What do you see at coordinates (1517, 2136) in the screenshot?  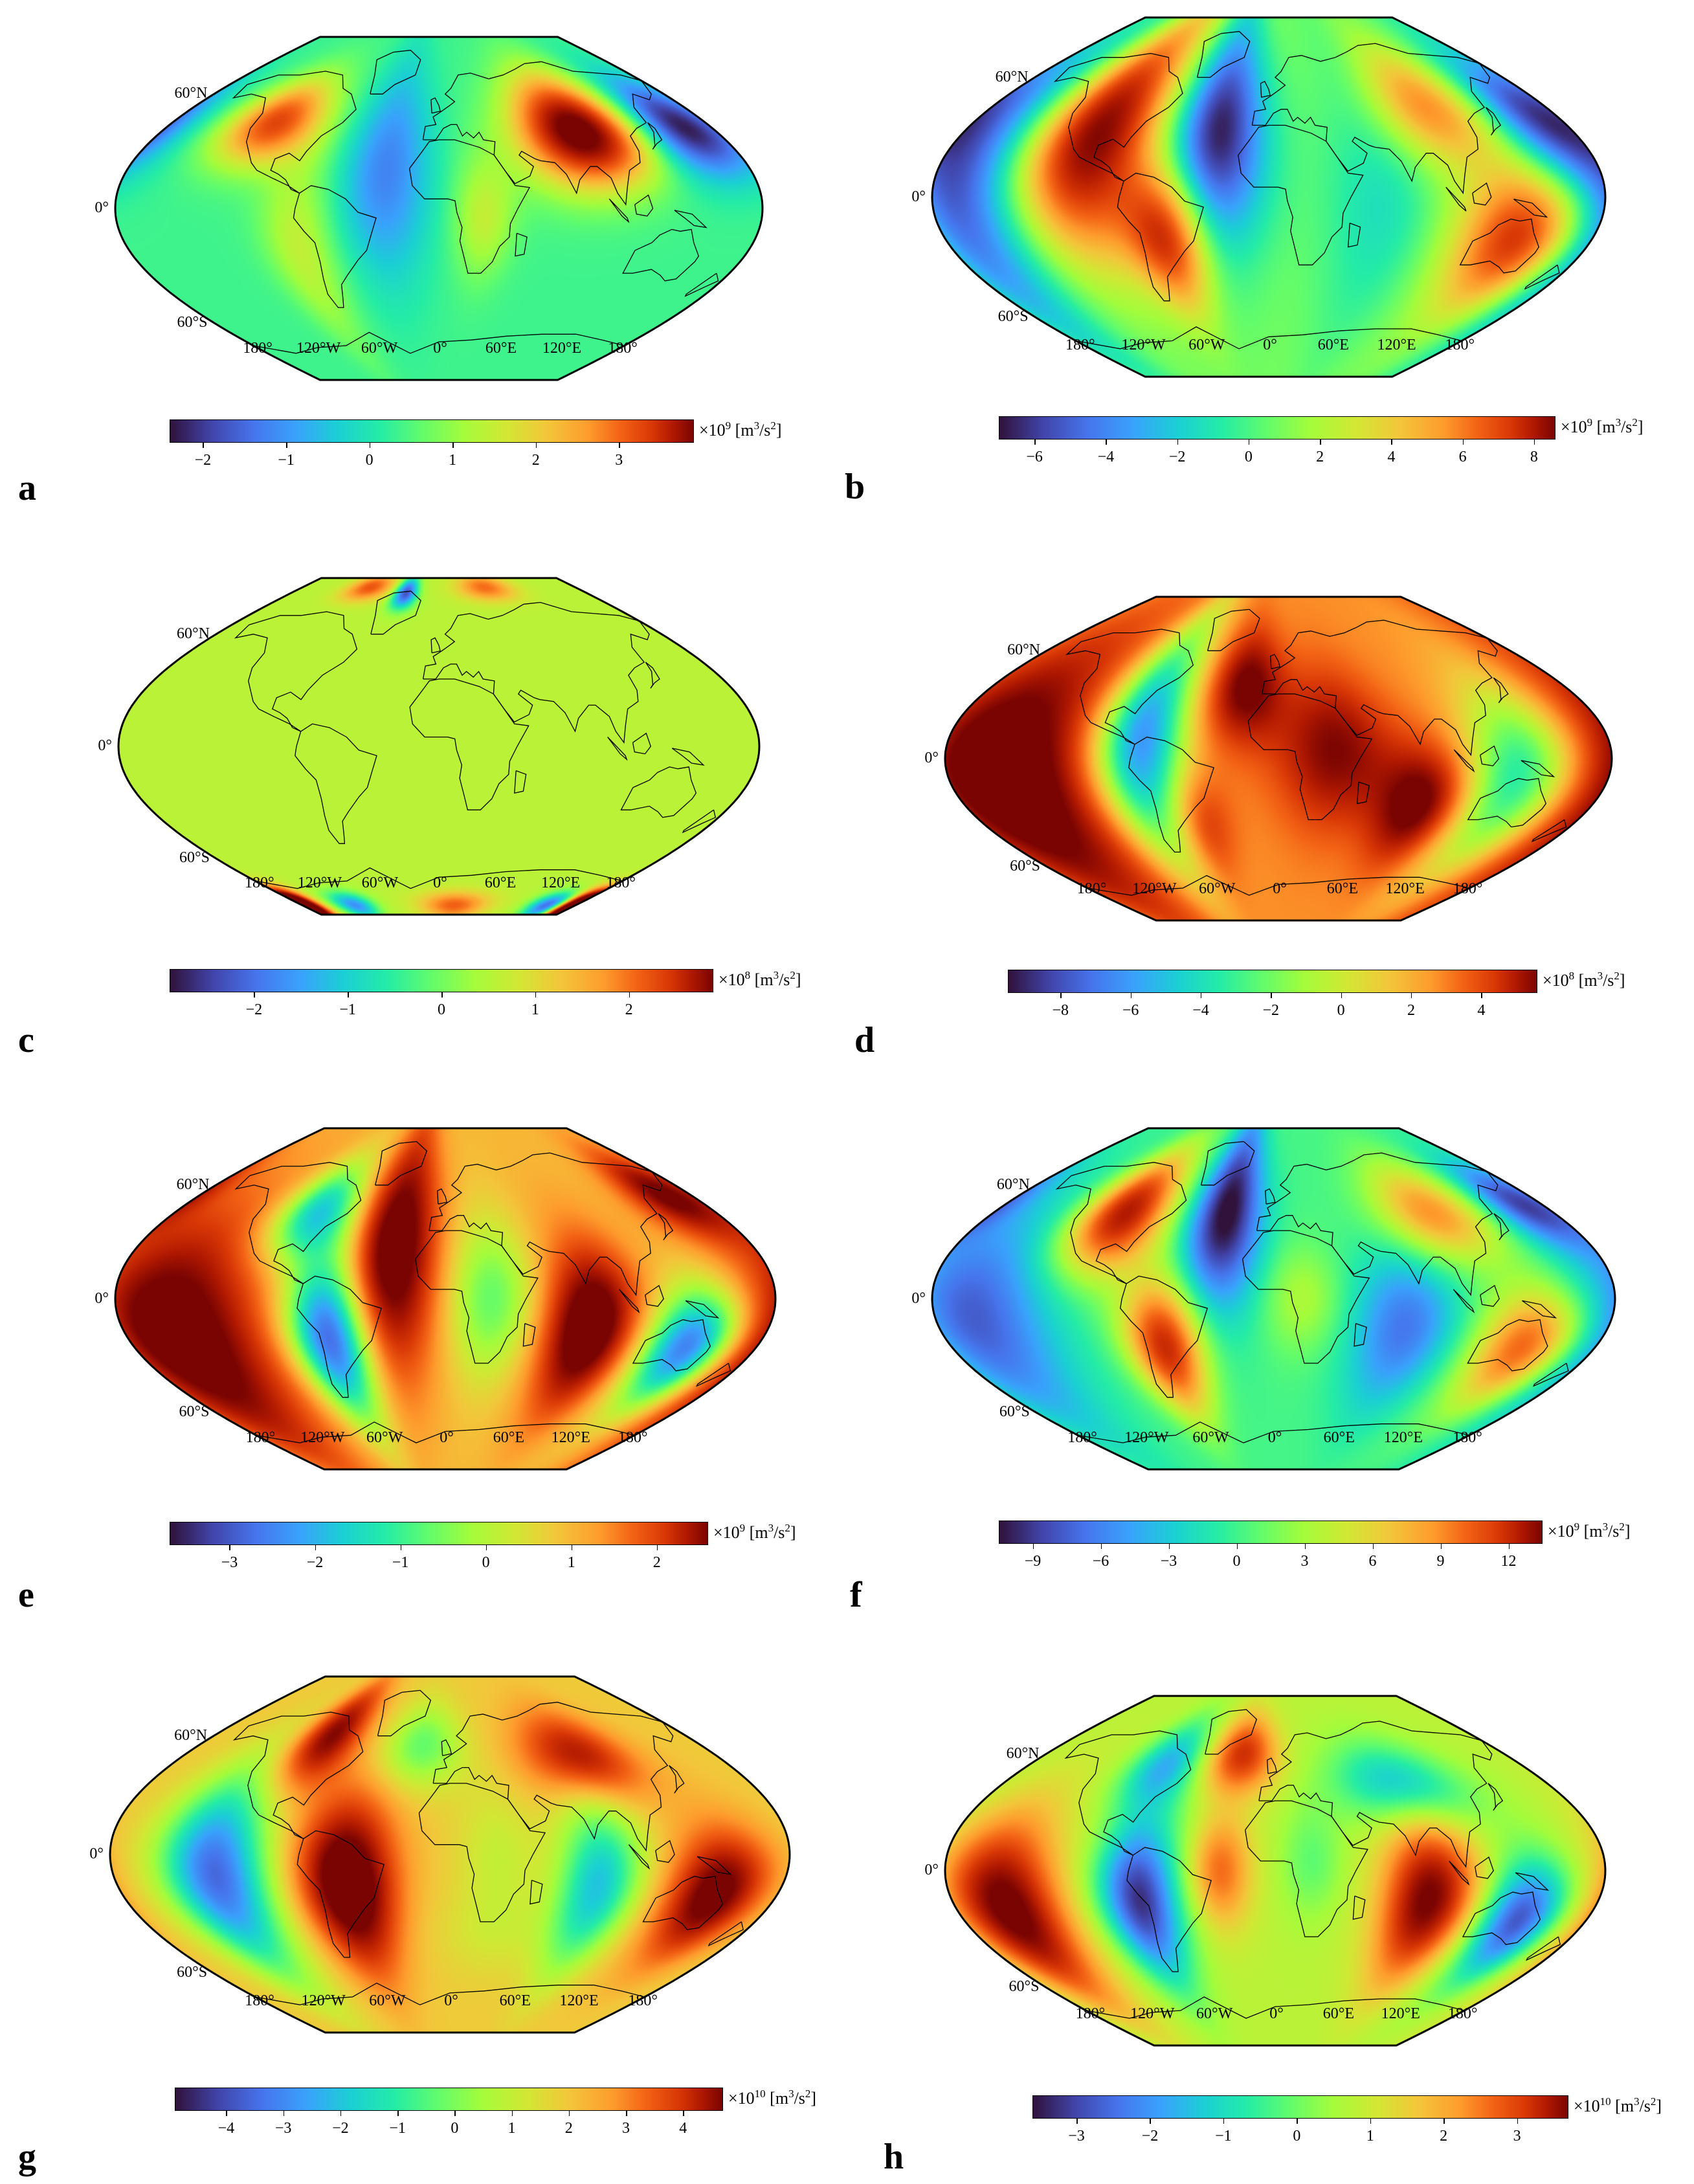 I see `colorbar-tick-label: 3` at bounding box center [1517, 2136].